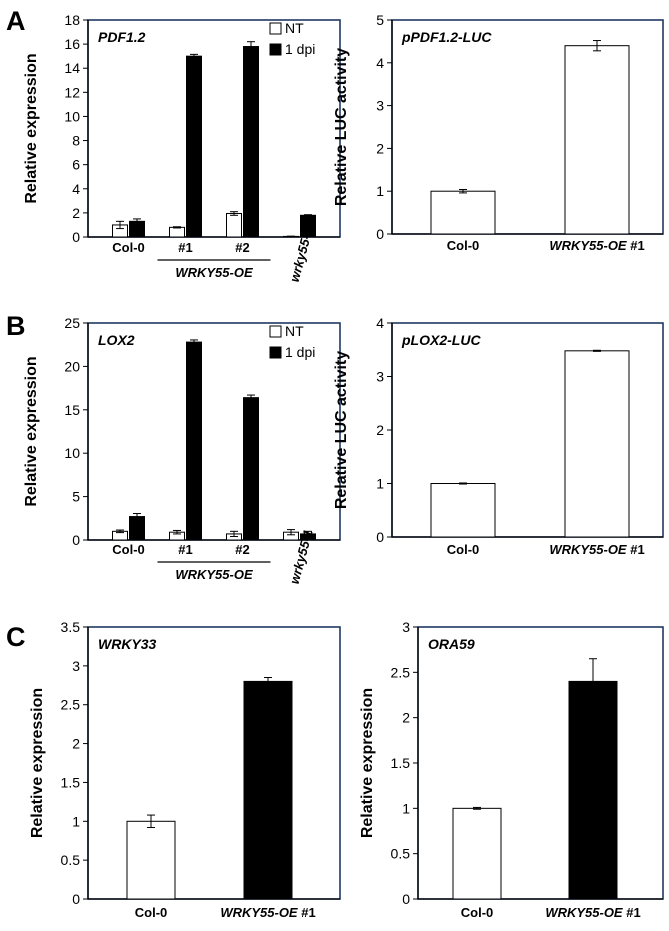 Image resolution: width=669 pixels, height=931 pixels. What do you see at coordinates (71, 627) in the screenshot?
I see `y-tick-label: 3.5` at bounding box center [71, 627].